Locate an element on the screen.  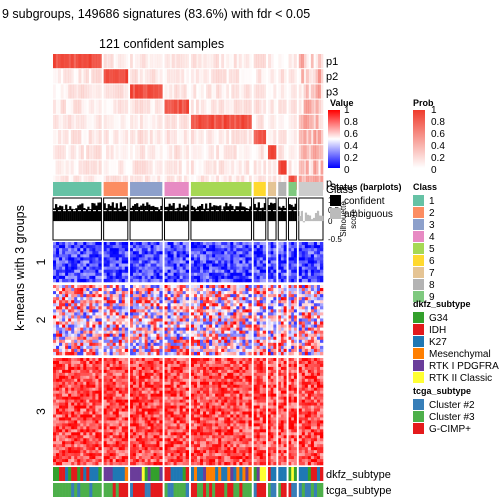
prob-cell-p5 is located at coordinates (131, 121).